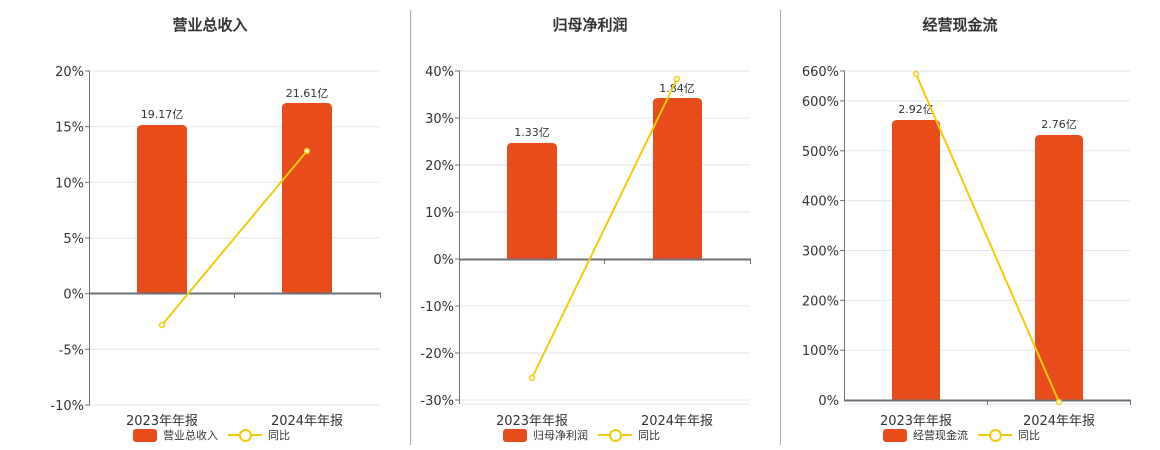 This screenshot has width=1160, height=450. I want to click on svg-text: -30%, so click(437, 401).